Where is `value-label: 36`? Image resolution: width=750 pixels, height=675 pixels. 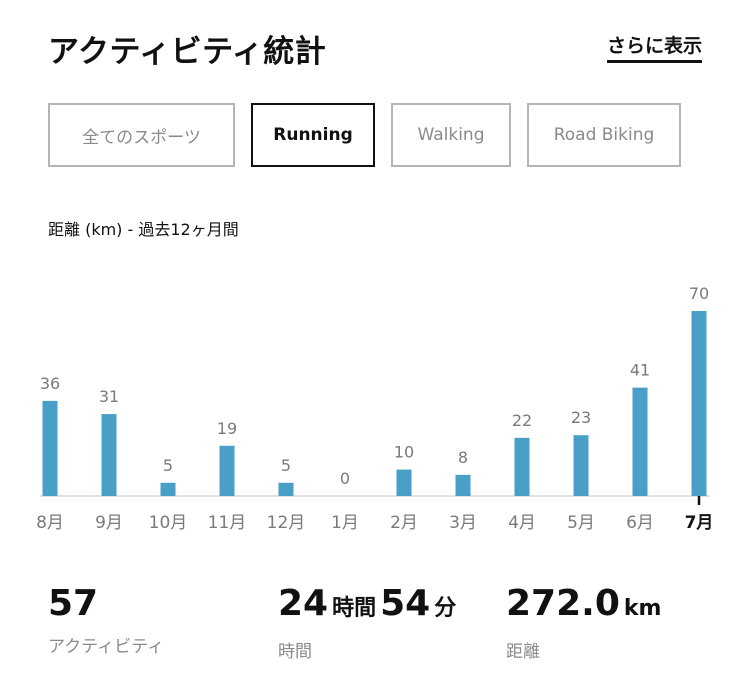 value-label: 36 is located at coordinates (50, 383).